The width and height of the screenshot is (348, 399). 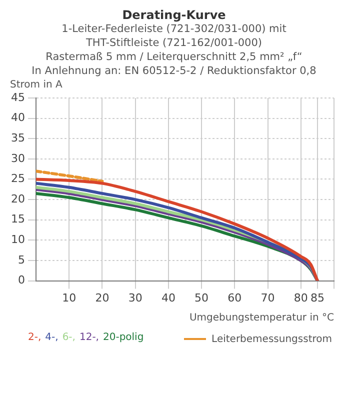 I want to click on y-tick-label: 20, so click(x=17, y=199).